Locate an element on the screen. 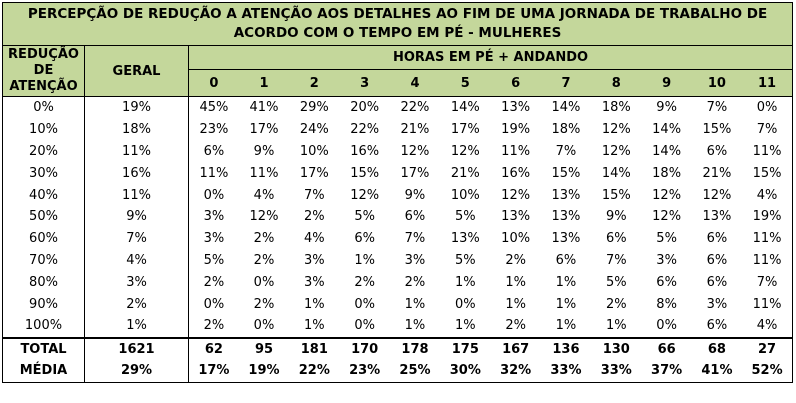  col-header-reducao: REDUÇÃO DE ATENÇÃO is located at coordinates (43, 71).